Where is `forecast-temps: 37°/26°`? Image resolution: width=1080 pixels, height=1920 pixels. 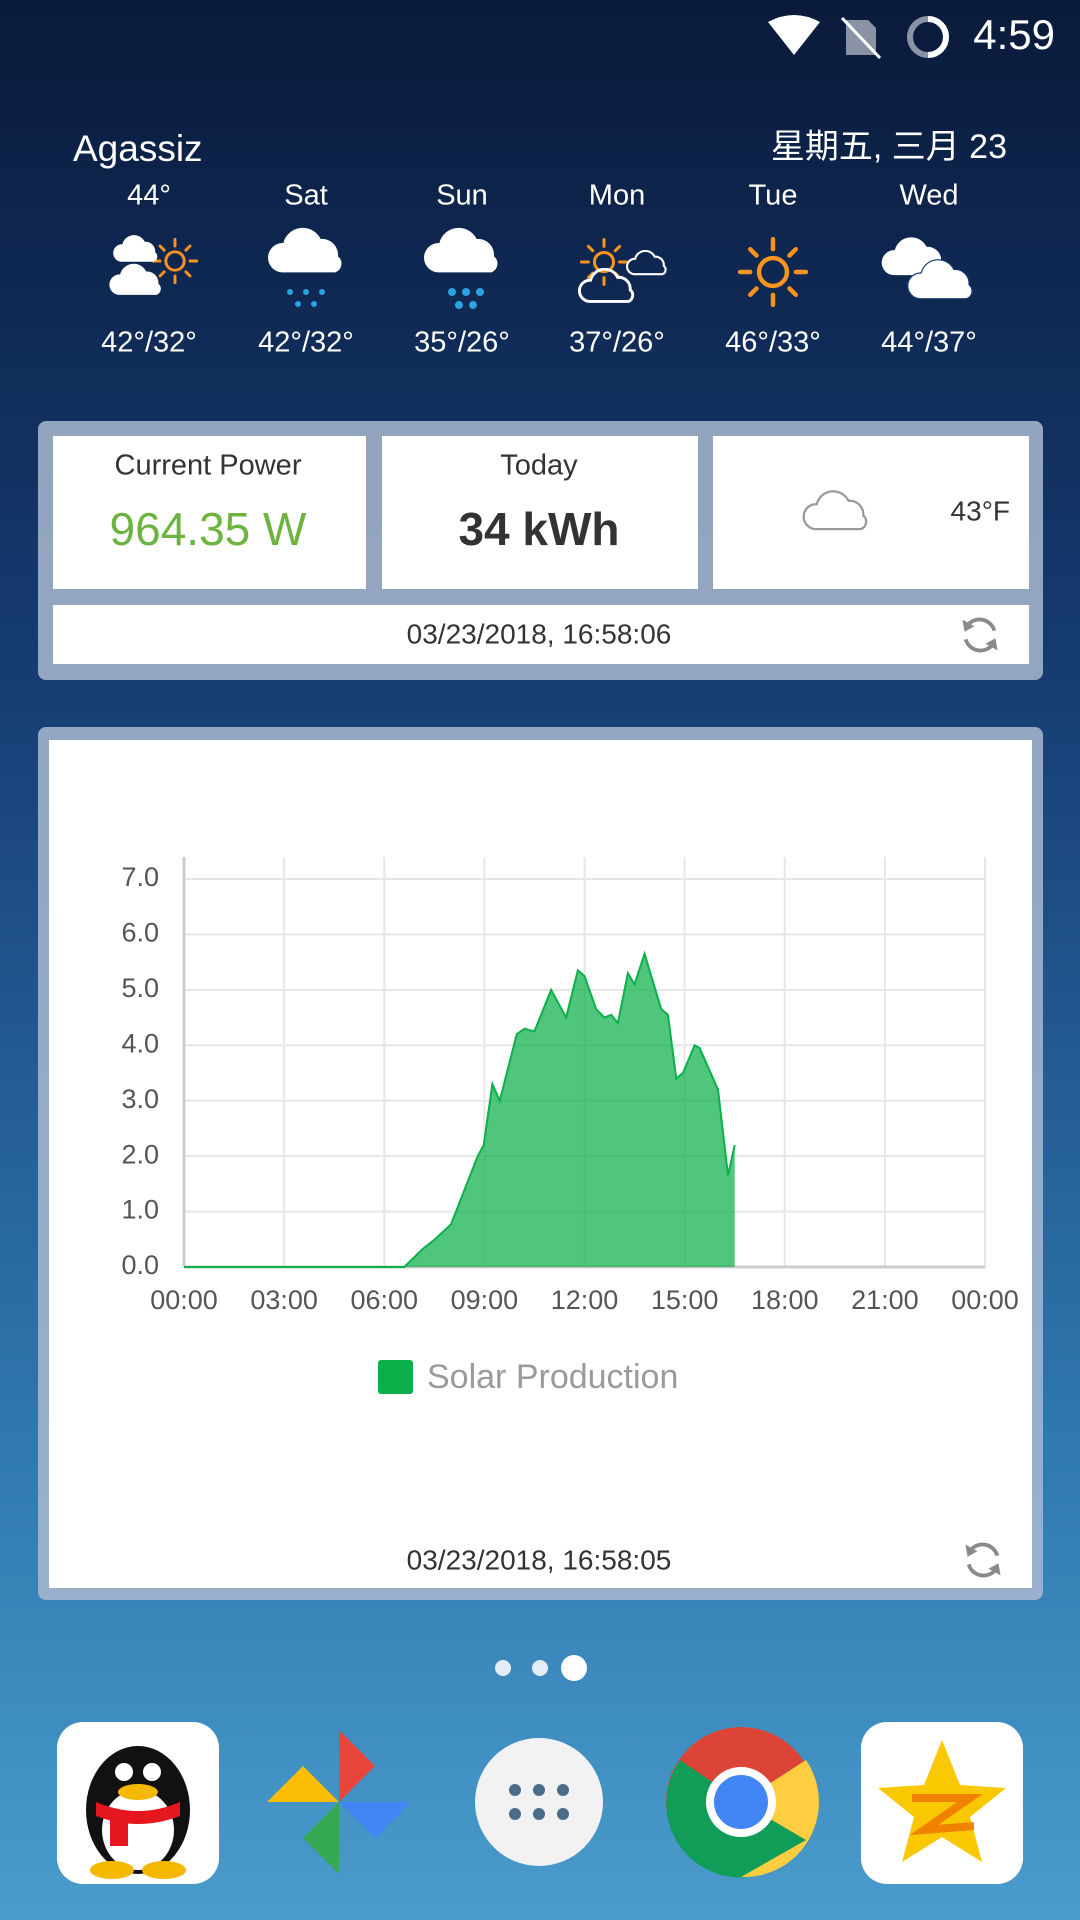
forecast-temps: 37°/26° is located at coordinates (617, 343).